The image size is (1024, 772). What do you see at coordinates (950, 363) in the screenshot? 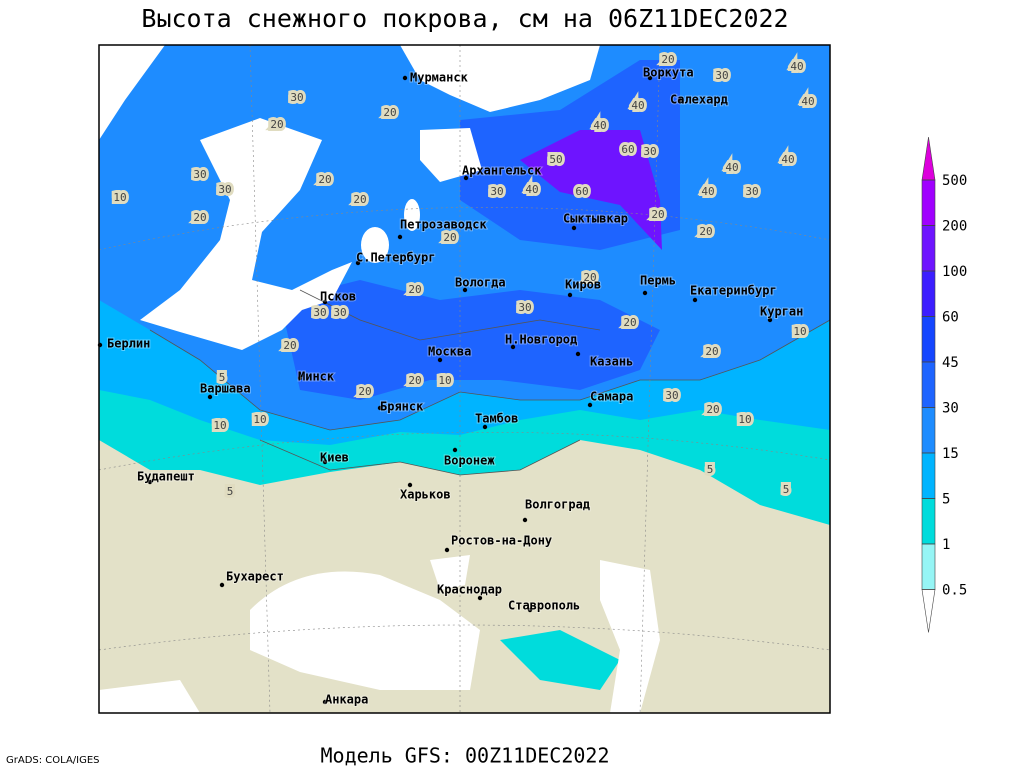
I see `legend-label: 45` at bounding box center [950, 363].